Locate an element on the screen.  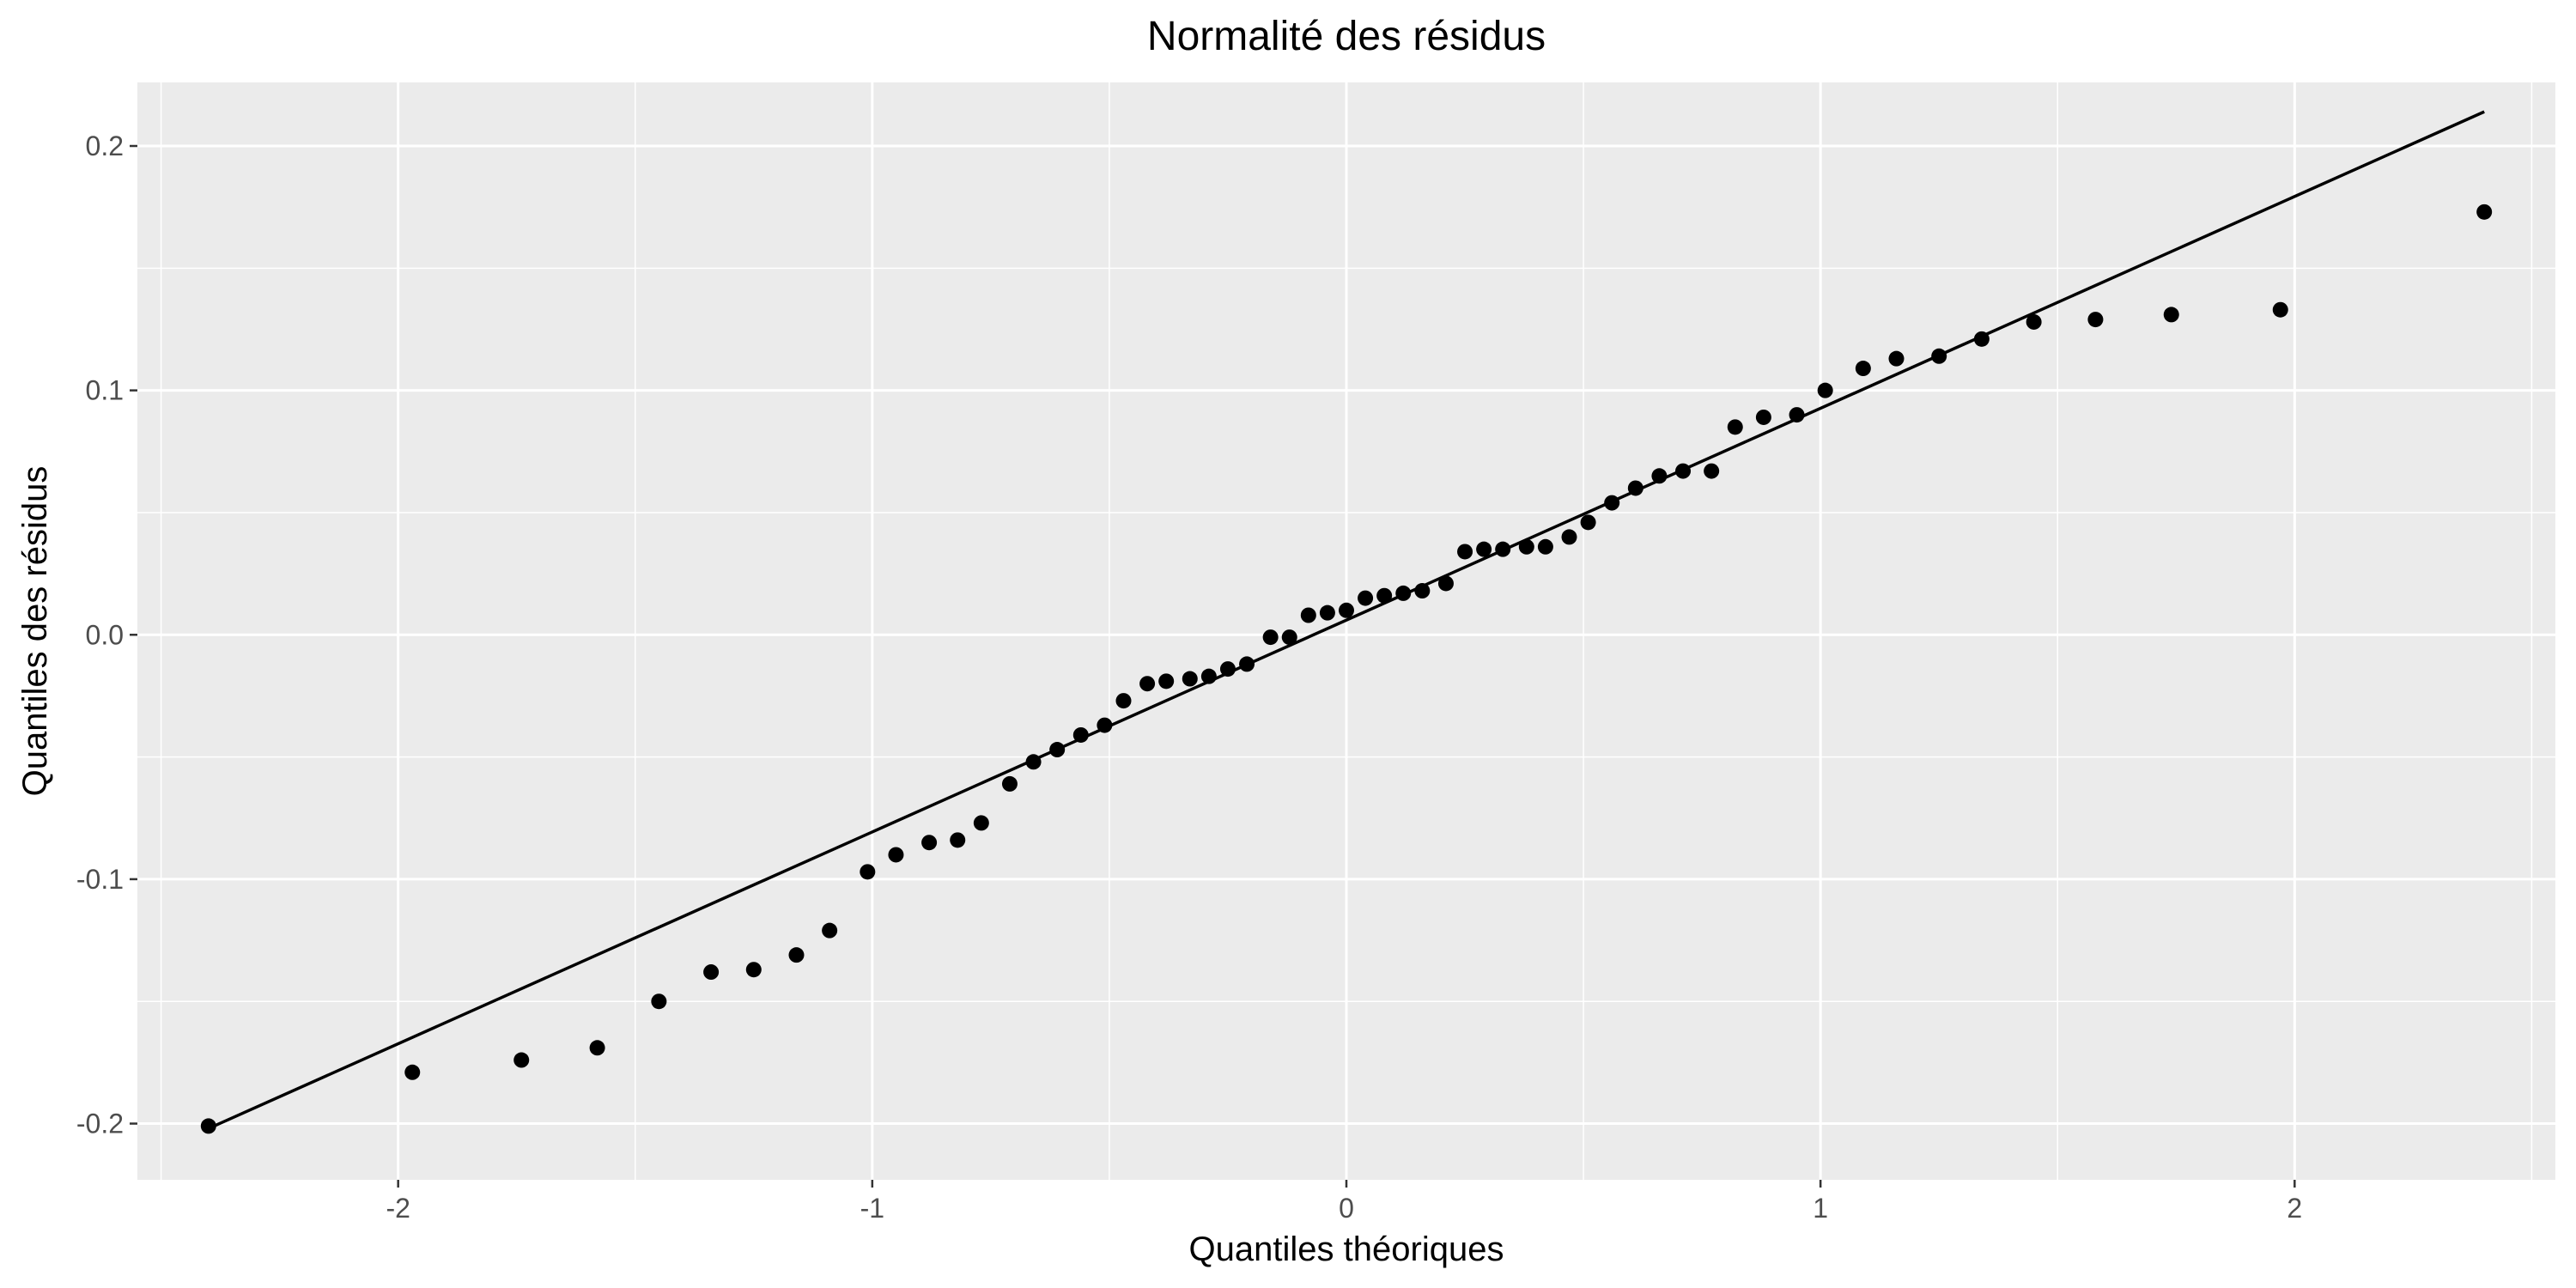
y-axis-ticks: -0.2 -0.1 0.0 0.1 0.2 is located at coordinates (106, 635).